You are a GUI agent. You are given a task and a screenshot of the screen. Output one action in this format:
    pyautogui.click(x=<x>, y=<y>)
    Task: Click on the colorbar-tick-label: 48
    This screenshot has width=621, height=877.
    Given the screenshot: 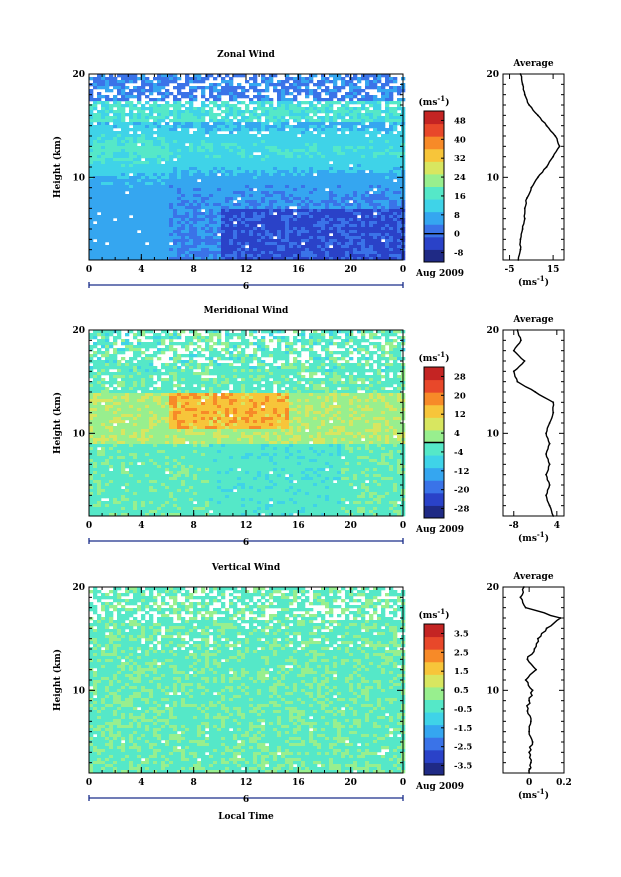 What is the action you would take?
    pyautogui.click(x=460, y=121)
    